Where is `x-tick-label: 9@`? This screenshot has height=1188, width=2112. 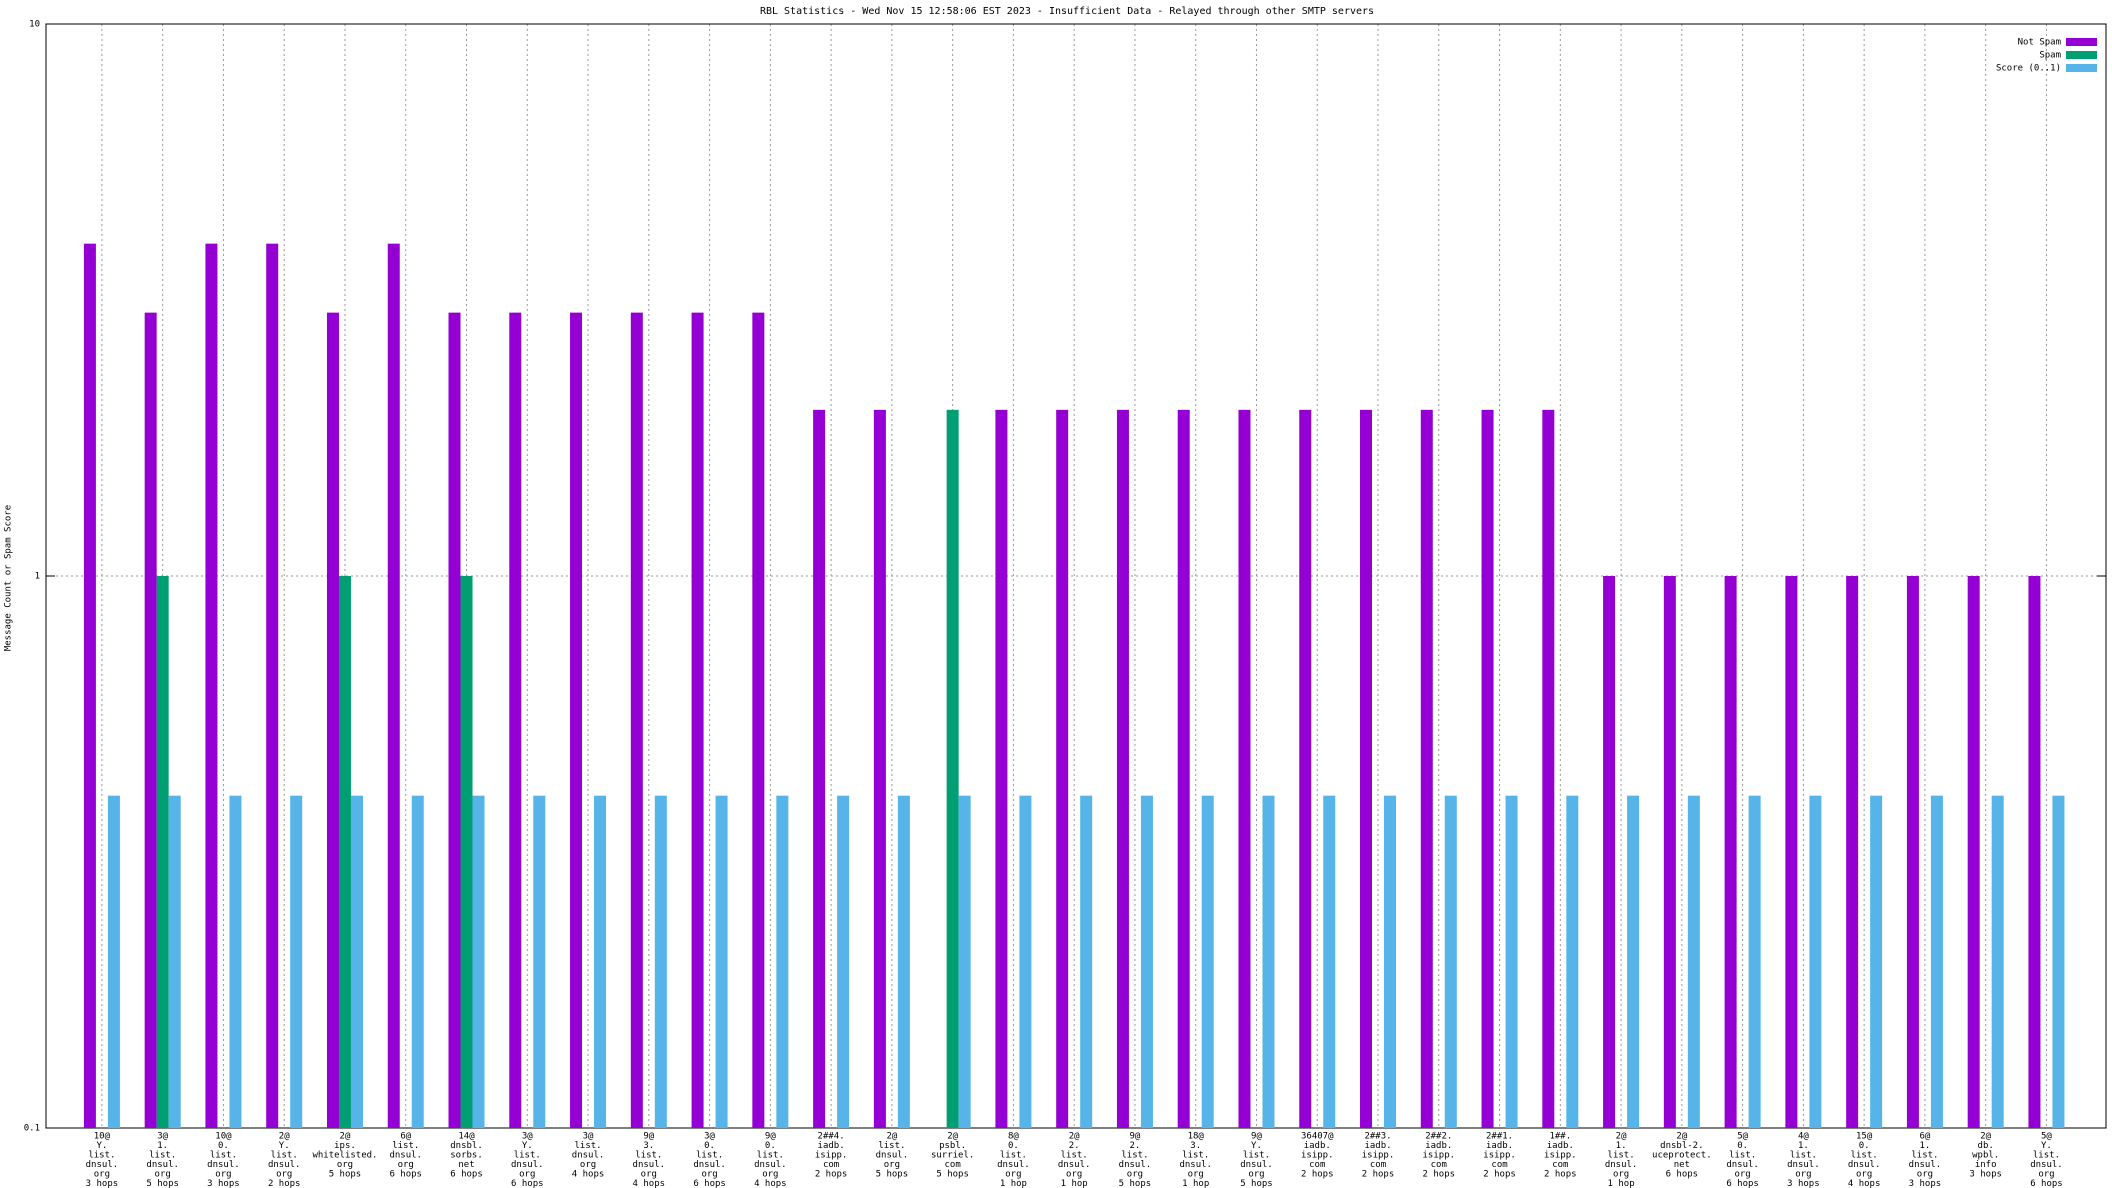
x-tick-label: 9@ is located at coordinates (1135, 1137).